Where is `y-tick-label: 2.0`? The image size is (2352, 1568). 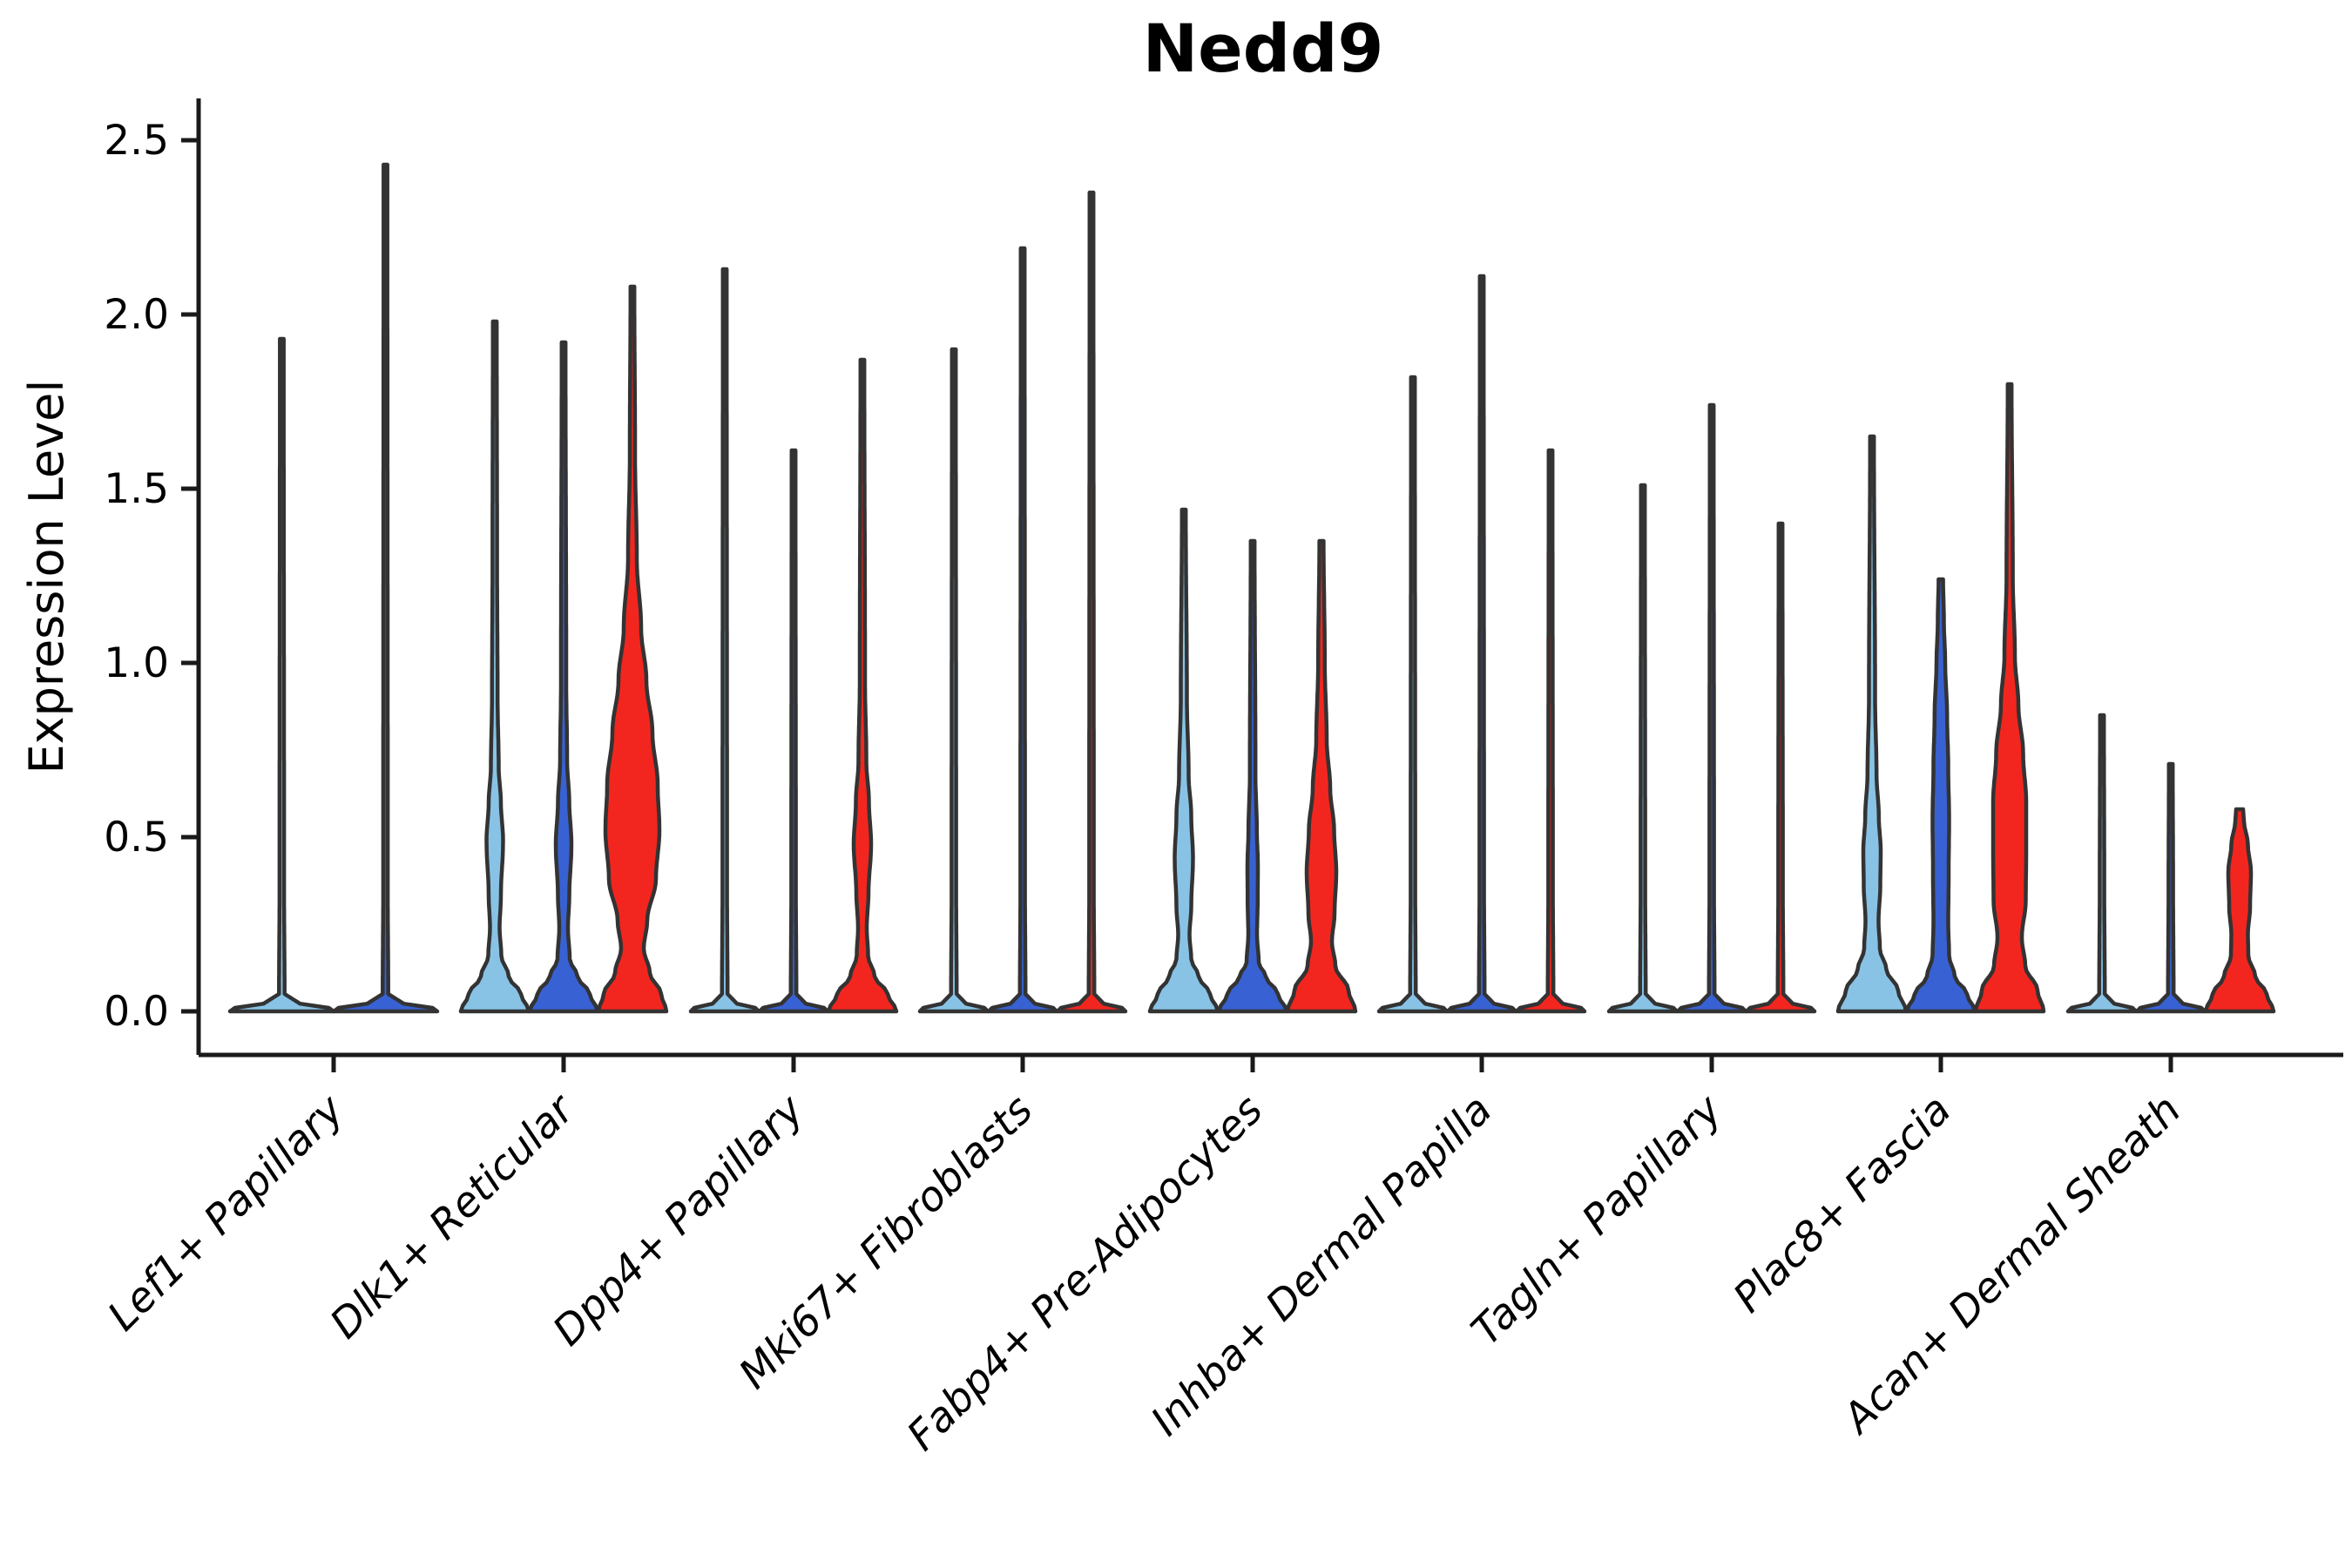 y-tick-label: 2.0 is located at coordinates (136, 315).